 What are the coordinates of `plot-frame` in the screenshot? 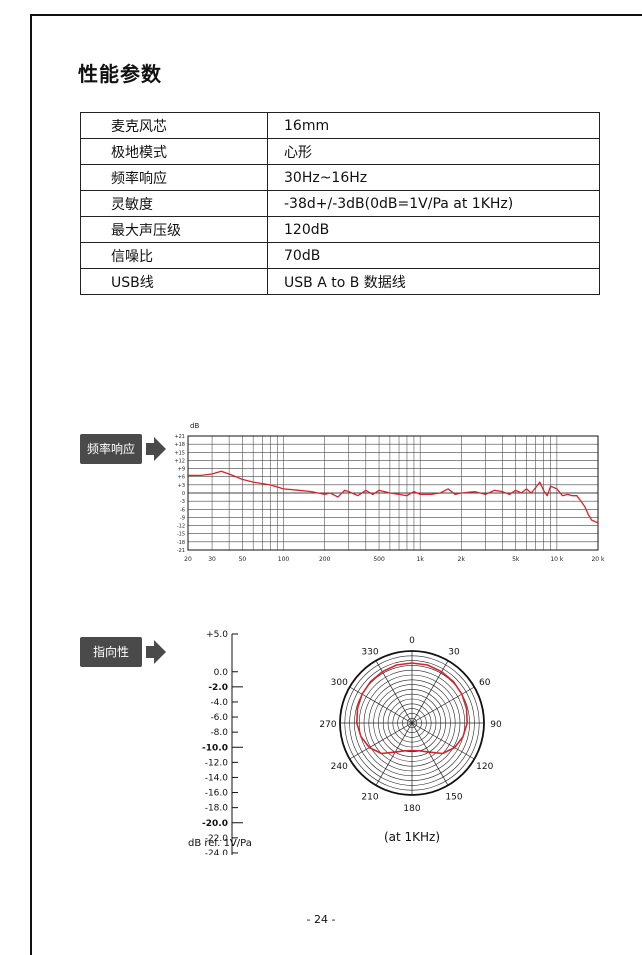 It's located at (393, 493).